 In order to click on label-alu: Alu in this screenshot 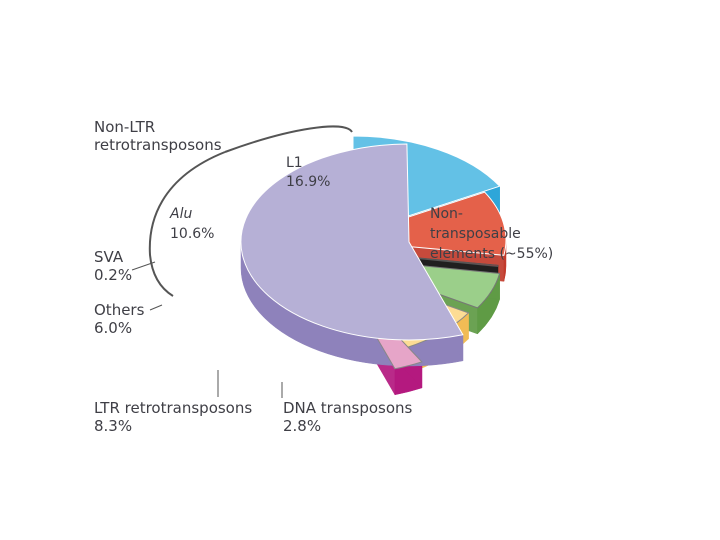, I will do `click(180, 214)`.